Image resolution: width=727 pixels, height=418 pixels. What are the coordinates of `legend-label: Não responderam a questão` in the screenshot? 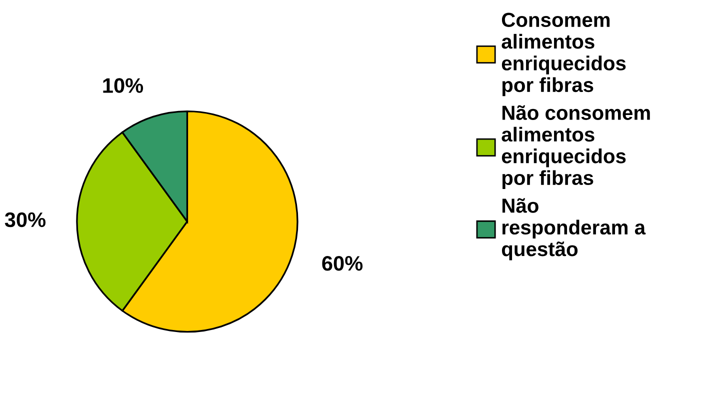 It's located at (574, 229).